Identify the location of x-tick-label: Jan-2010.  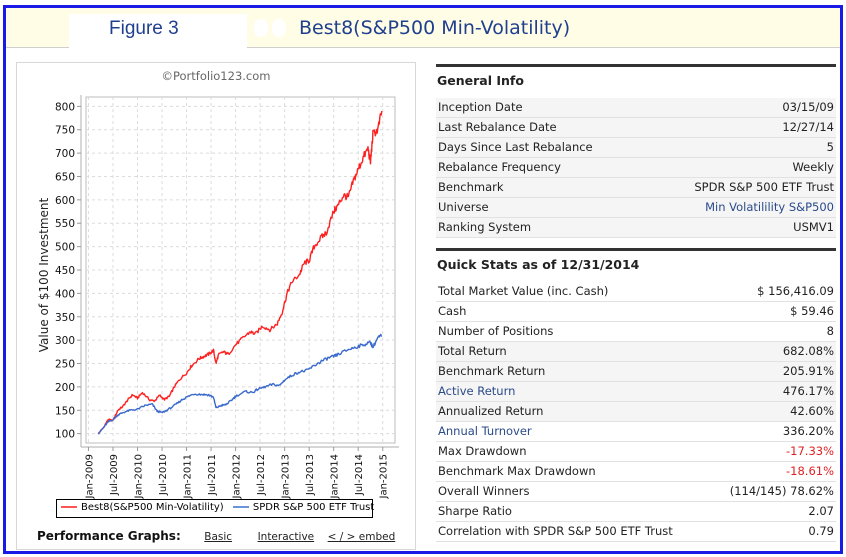
(139, 476).